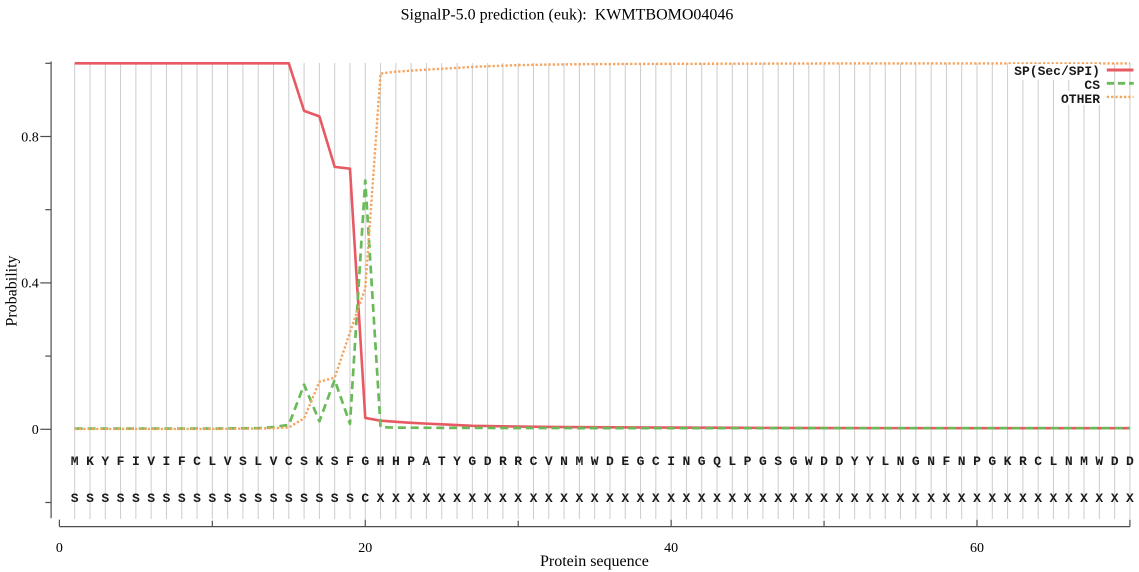 This screenshot has width=1139, height=572. What do you see at coordinates (809, 461) in the screenshot?
I see `svg-text: W` at bounding box center [809, 461].